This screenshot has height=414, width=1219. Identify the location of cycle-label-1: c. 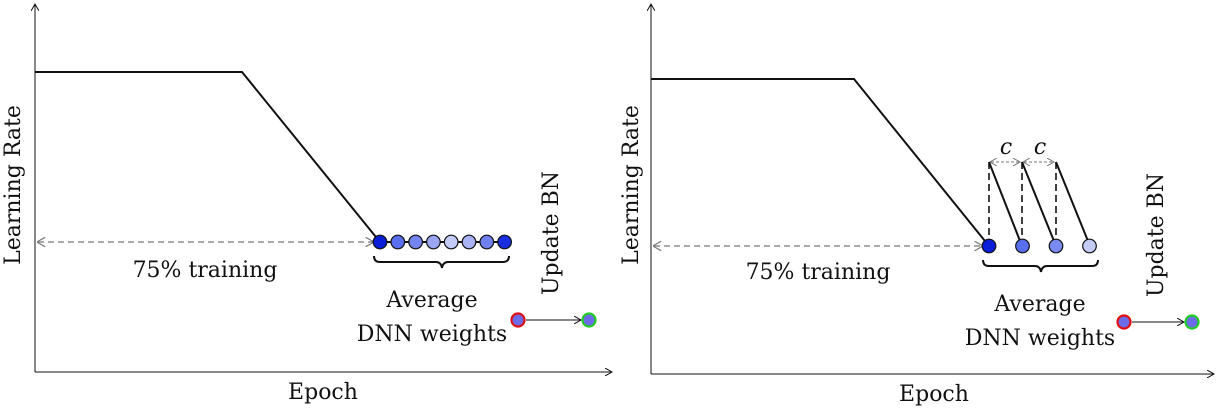
(1006, 147).